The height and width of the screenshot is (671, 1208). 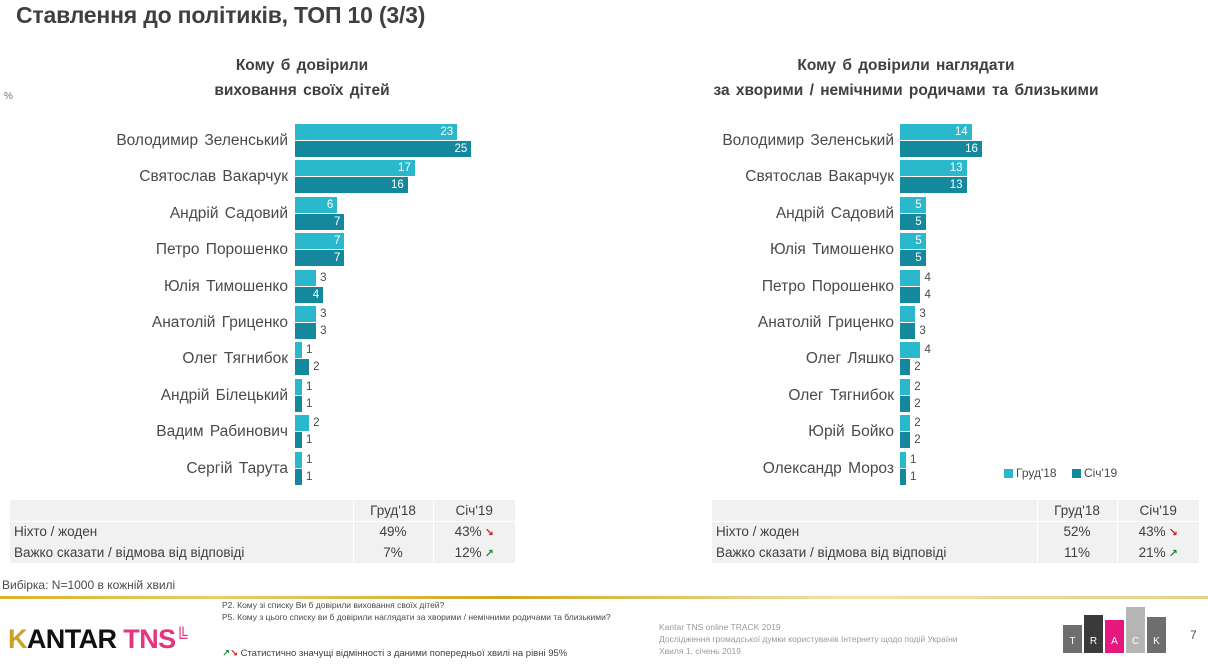 What do you see at coordinates (1114, 636) in the screenshot?
I see `track-letter-block: A` at bounding box center [1114, 636].